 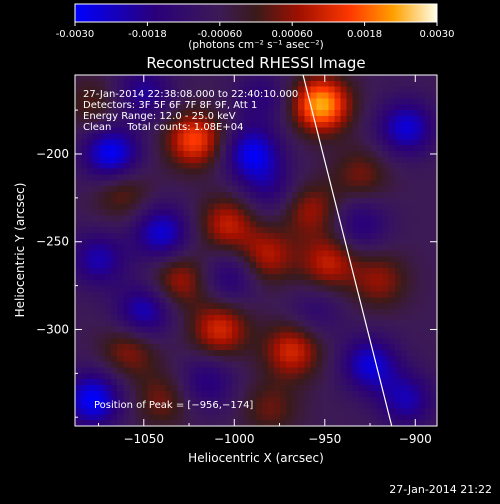 What do you see at coordinates (20, 250) in the screenshot?
I see `y-axis-label: Heliocentric Y (arcsec)` at bounding box center [20, 250].